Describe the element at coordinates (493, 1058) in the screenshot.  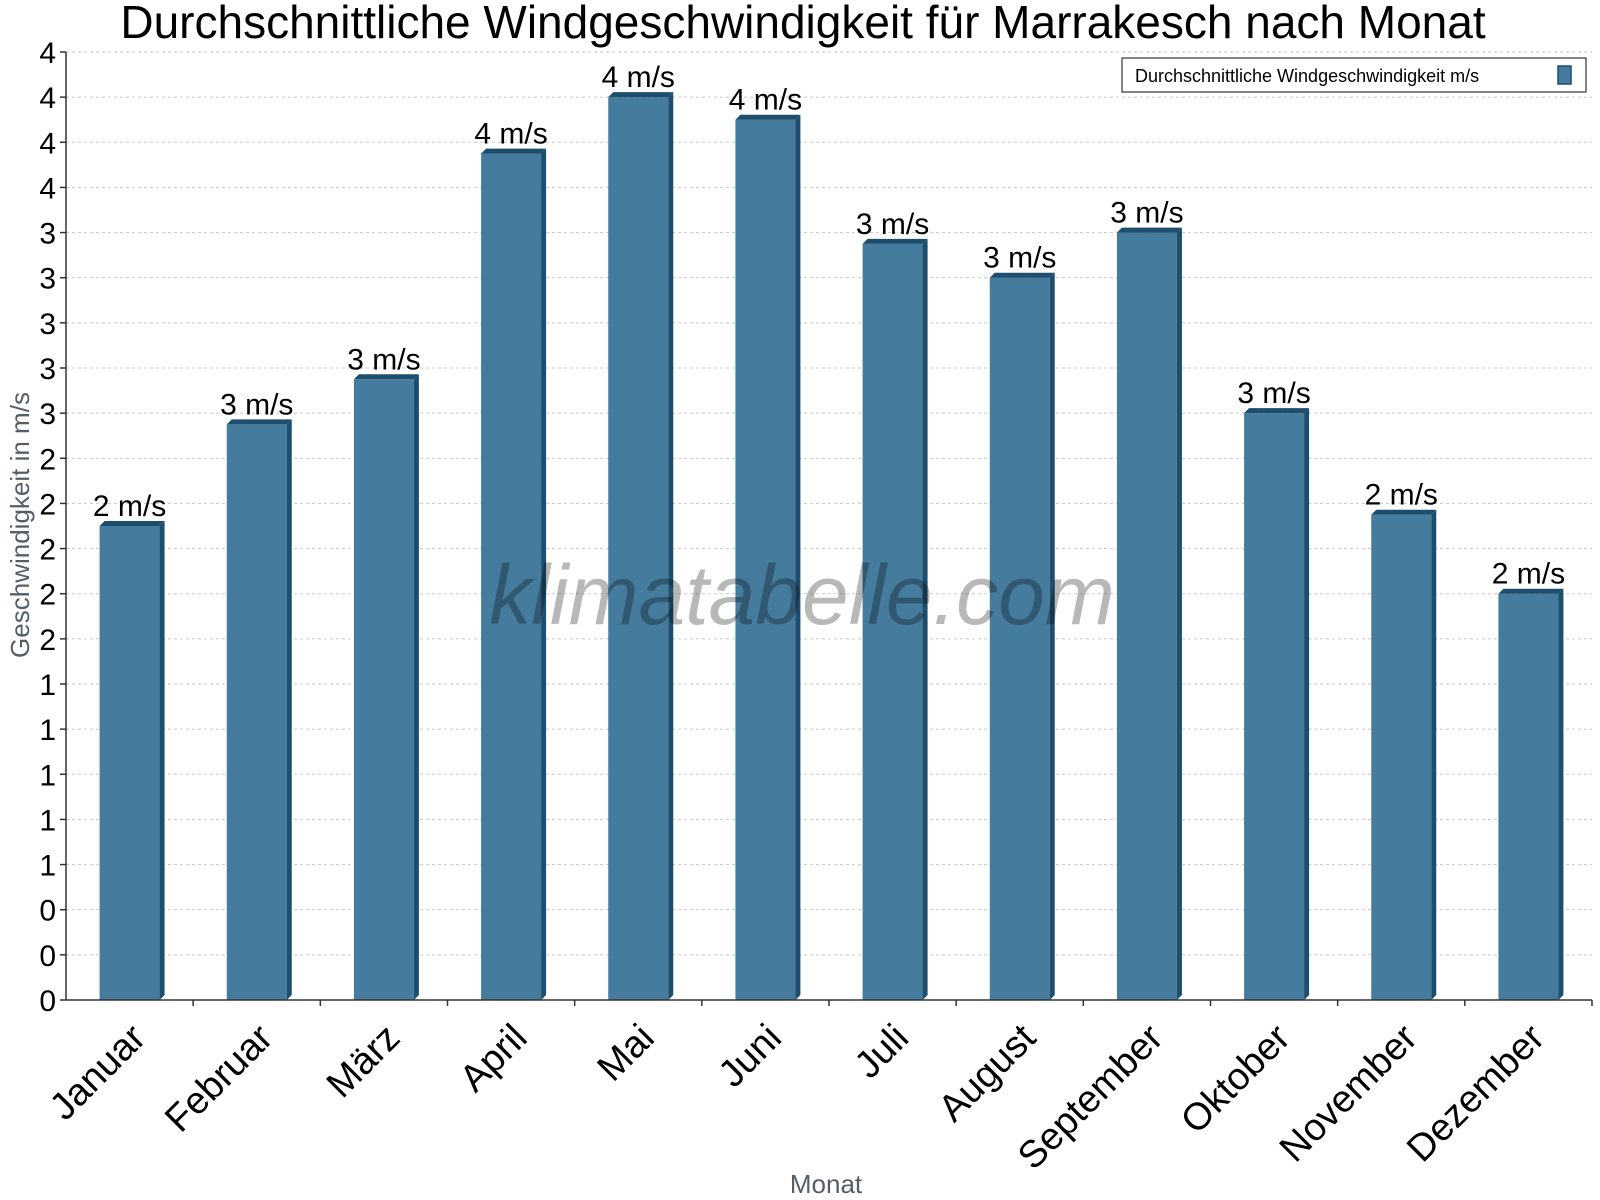
I see `x-tick-label: April` at that location.